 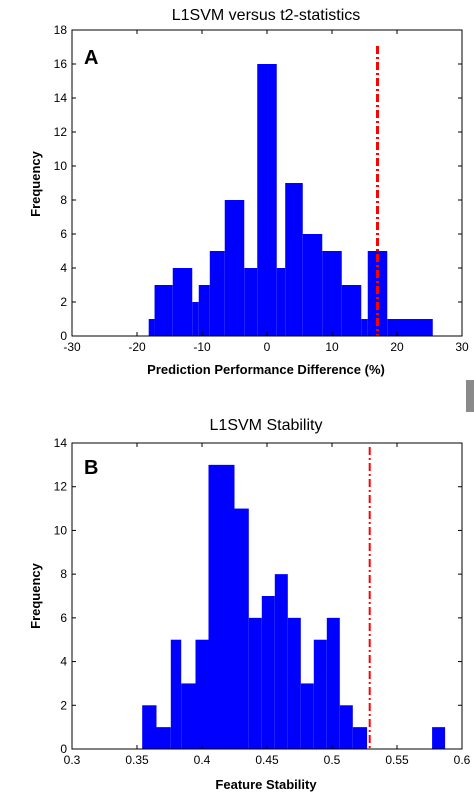 What do you see at coordinates (72, 347) in the screenshot?
I see `x-tick-label: -30` at bounding box center [72, 347].